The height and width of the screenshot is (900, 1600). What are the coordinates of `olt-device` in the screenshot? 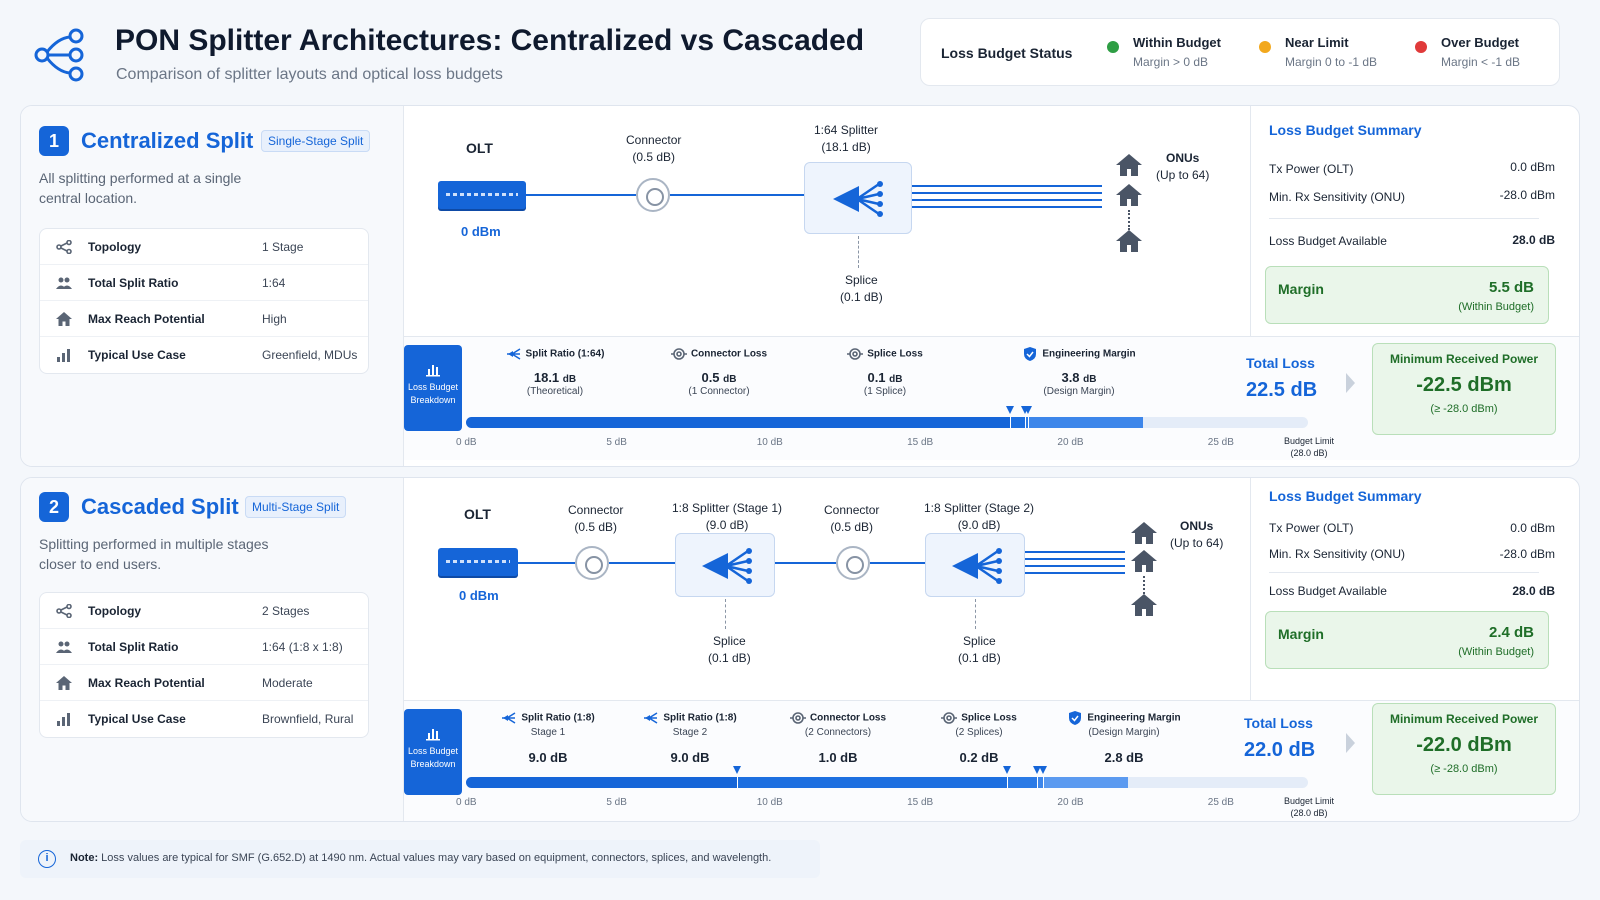 It's located at (478, 562).